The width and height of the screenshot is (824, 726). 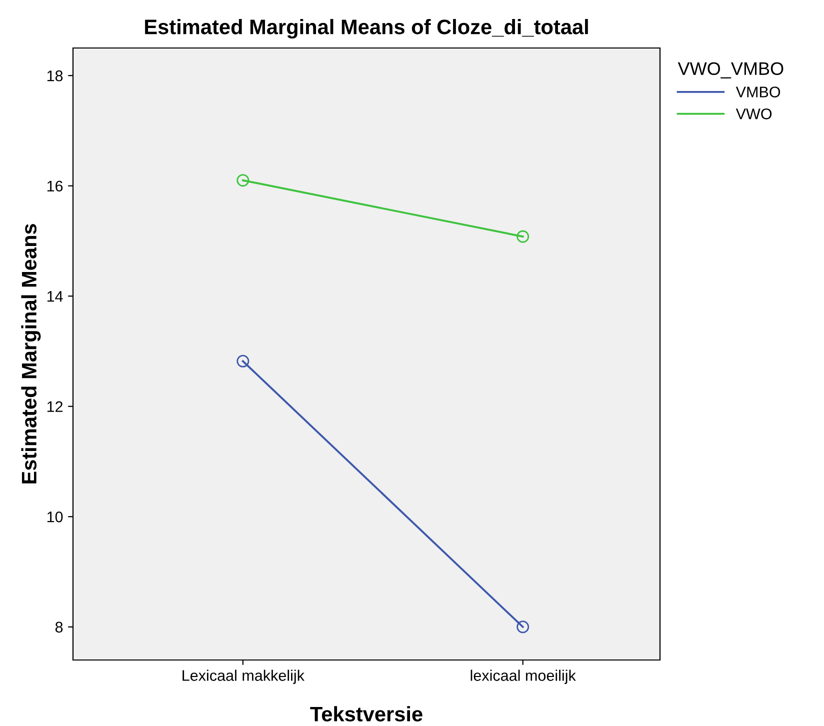 I want to click on y-tick-label: 16, so click(x=55, y=186).